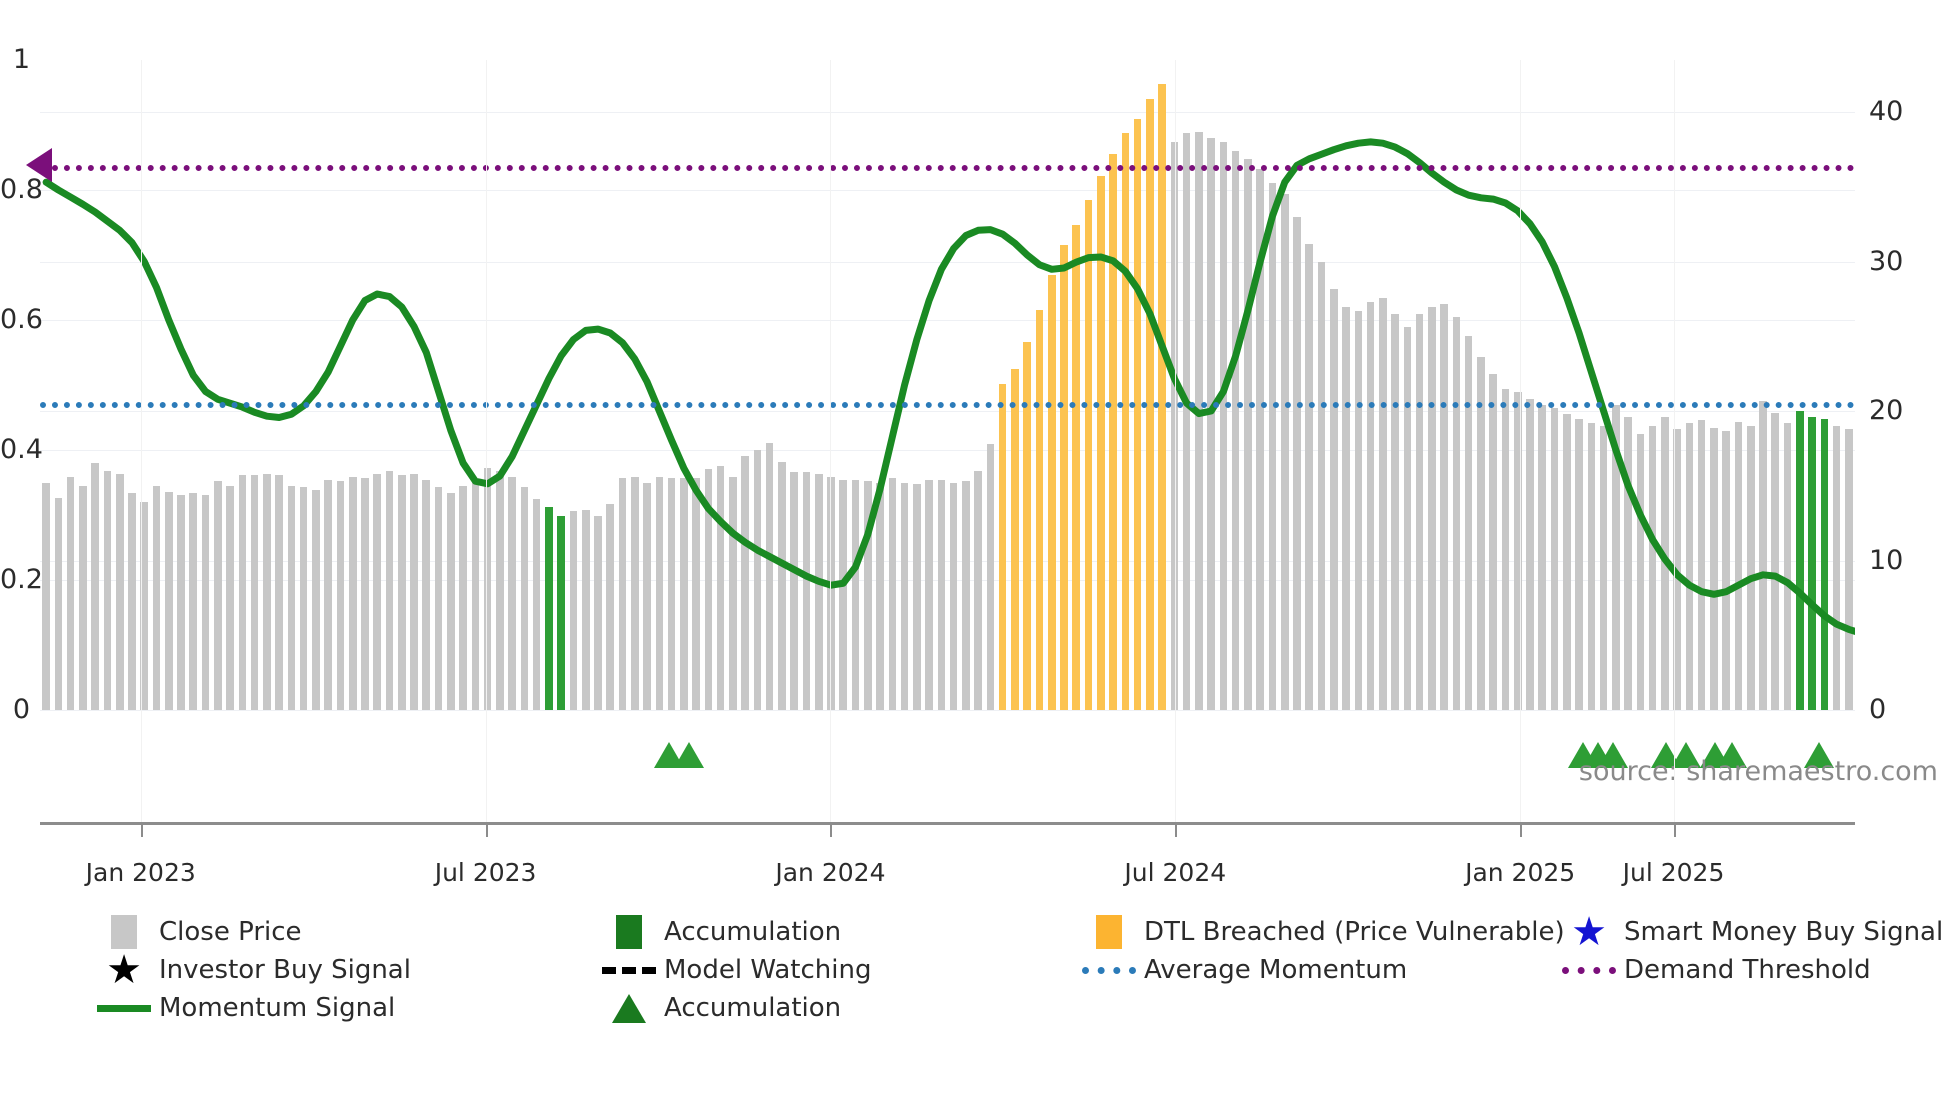 This screenshot has width=1960, height=1102. I want to click on average-momentum-line, so click(947, 404).